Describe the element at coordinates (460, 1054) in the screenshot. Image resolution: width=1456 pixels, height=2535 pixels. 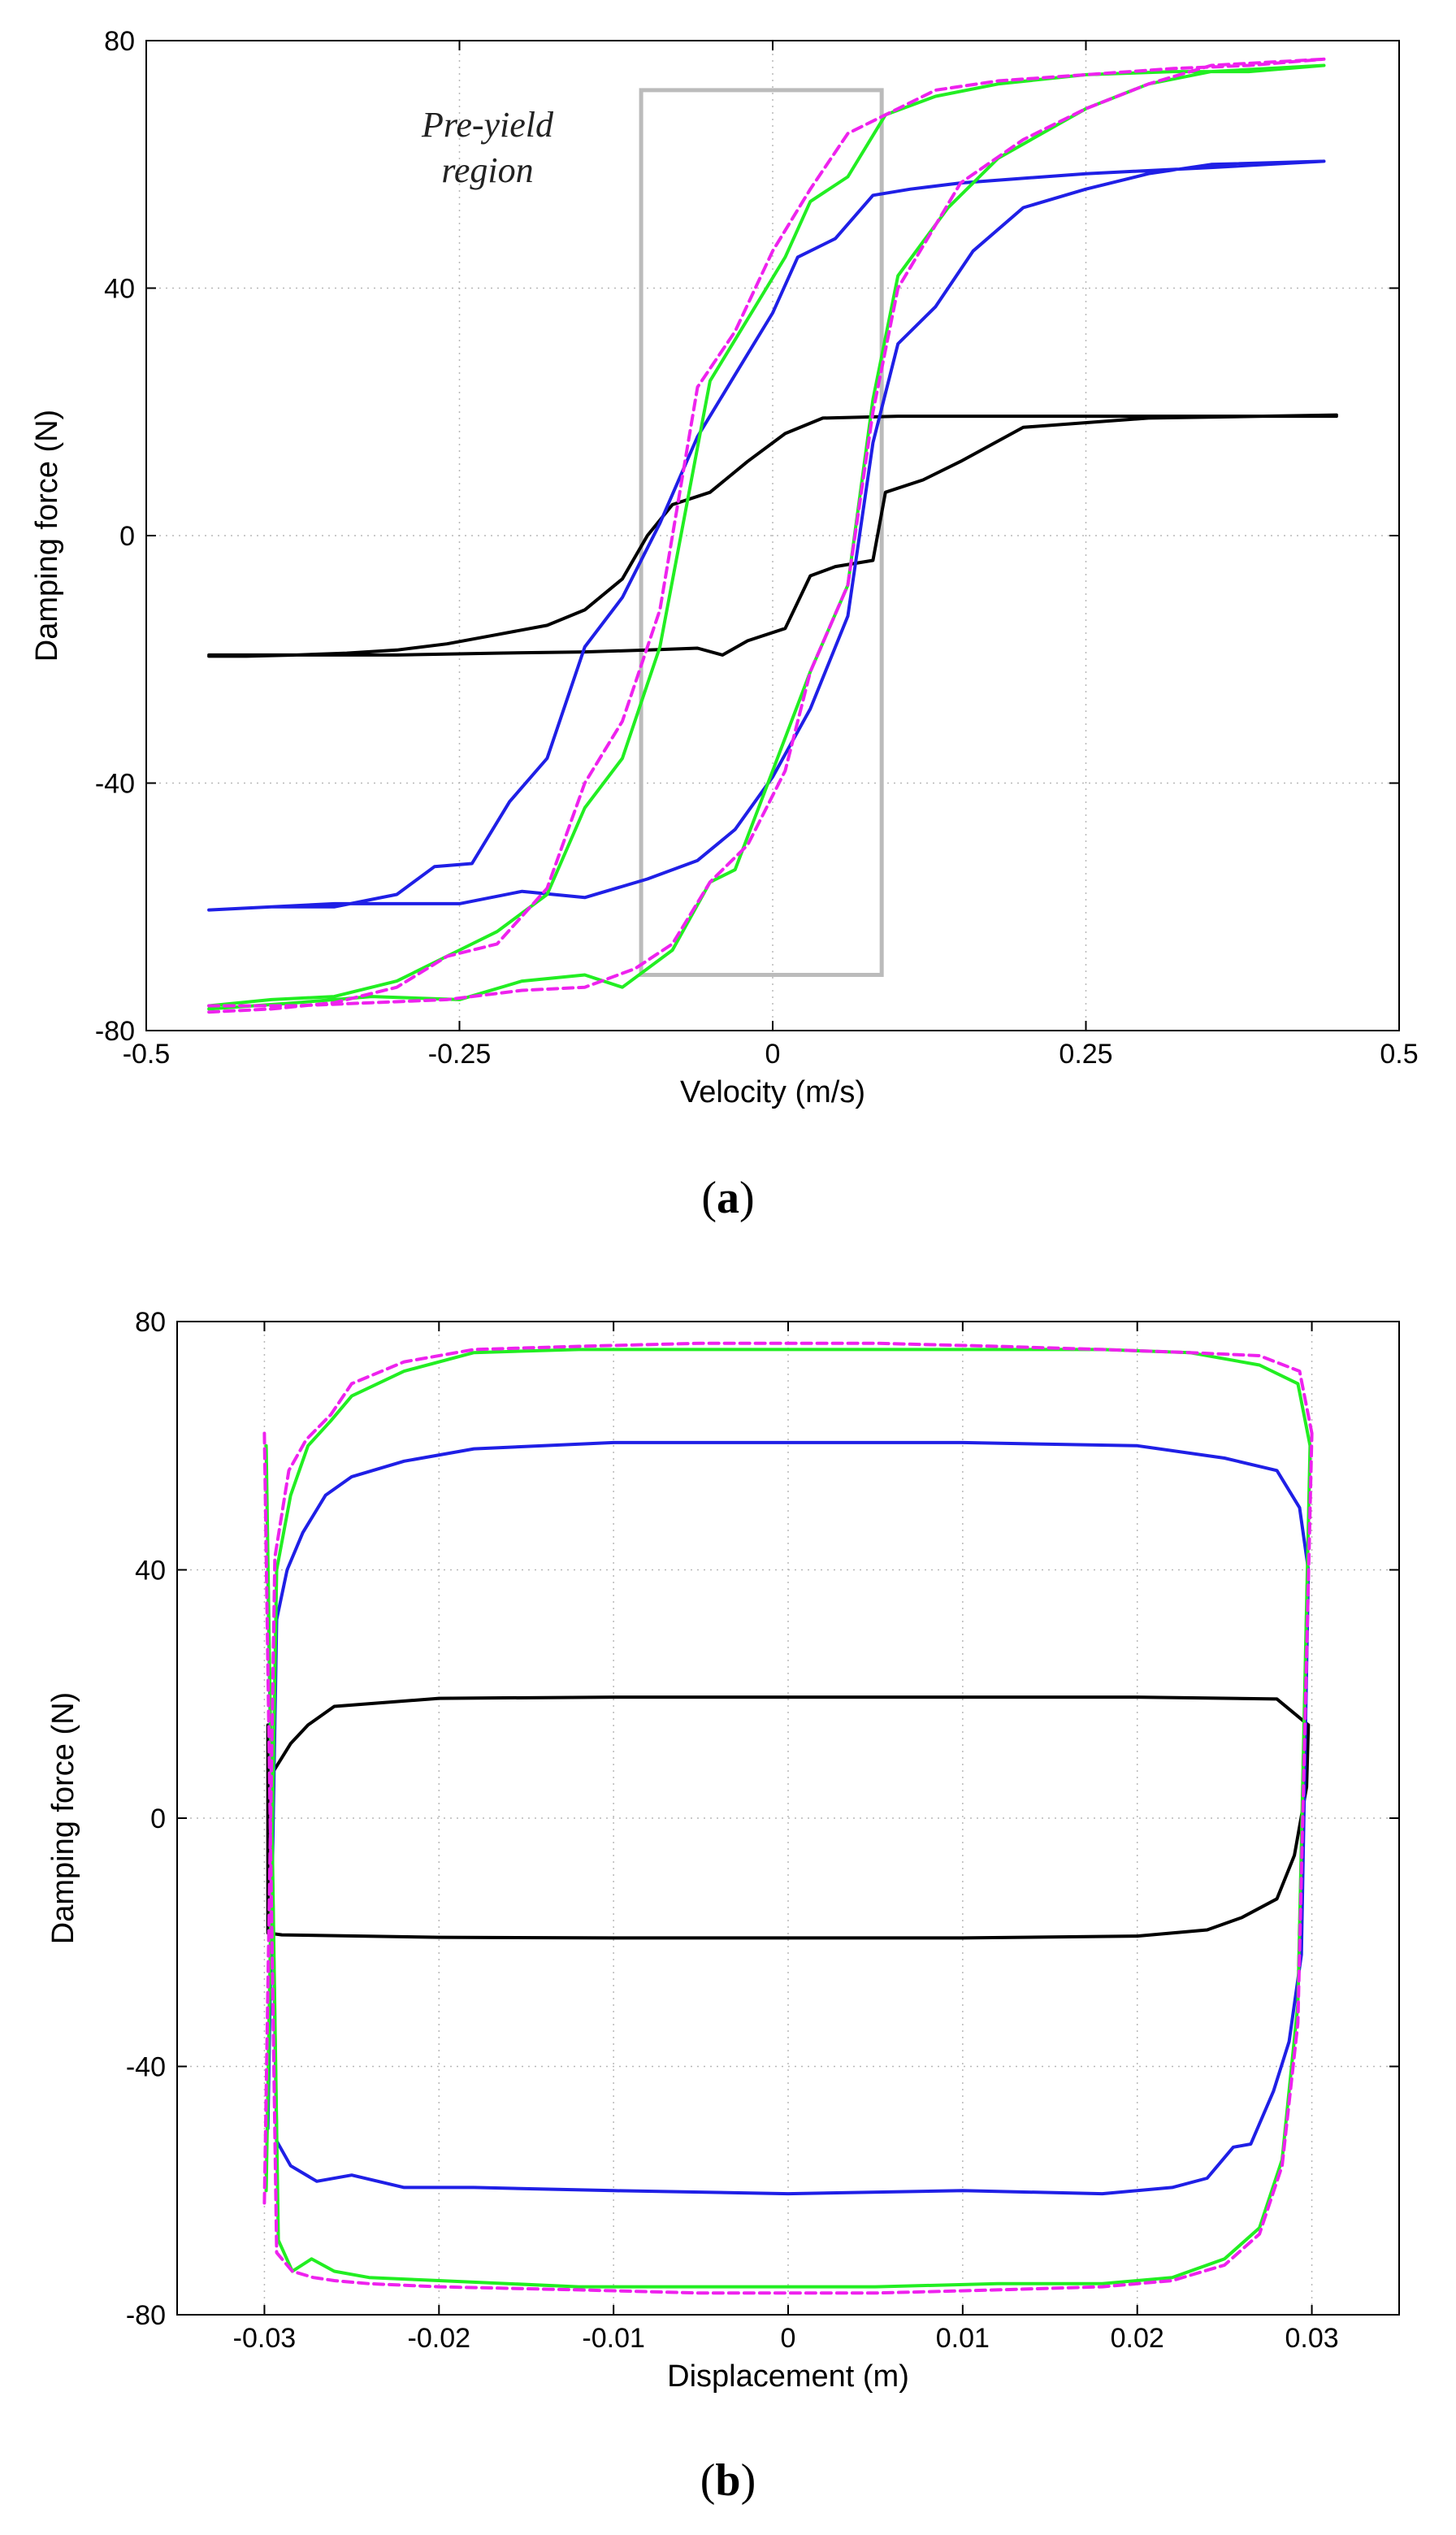
I see `x-tick-label: -0.25` at that location.